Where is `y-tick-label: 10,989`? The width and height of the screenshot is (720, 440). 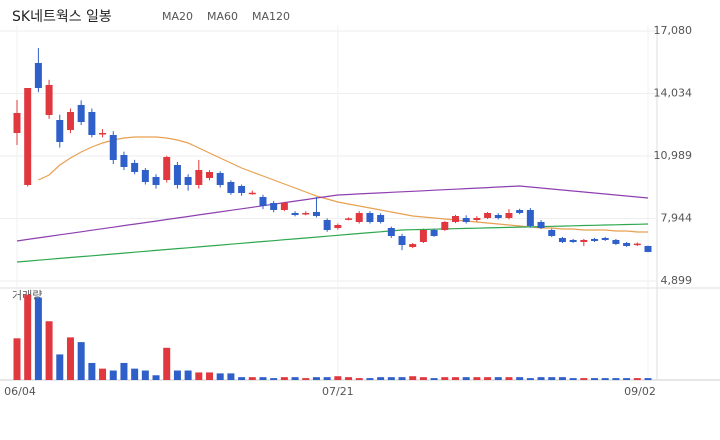
y-tick-label: 10,989 is located at coordinates (673, 155).